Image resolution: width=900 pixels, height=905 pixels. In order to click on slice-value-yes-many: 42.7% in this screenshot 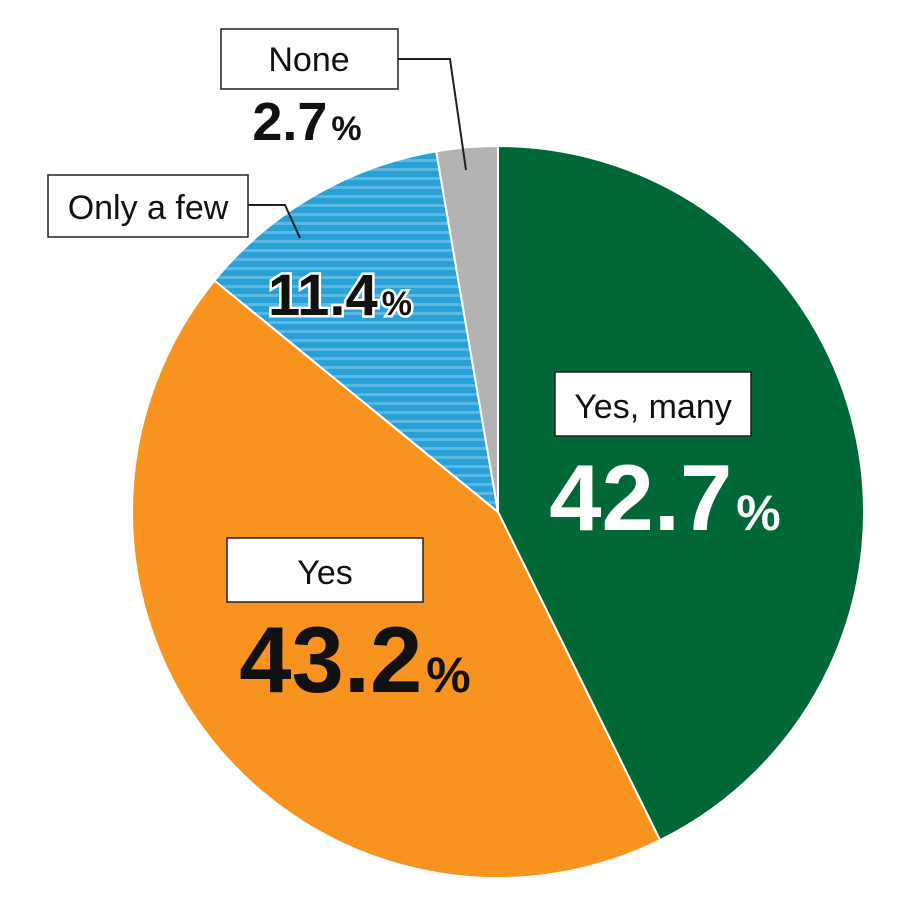, I will do `click(664, 497)`.